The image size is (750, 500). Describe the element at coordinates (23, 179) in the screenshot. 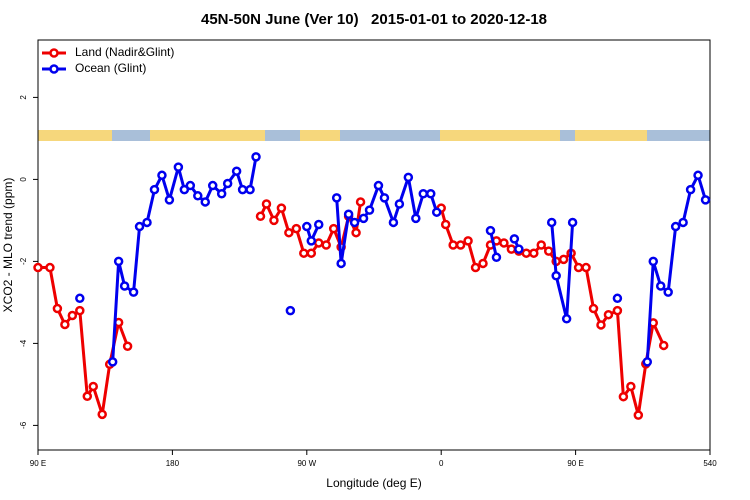

I see `y-tick-label: 0` at that location.